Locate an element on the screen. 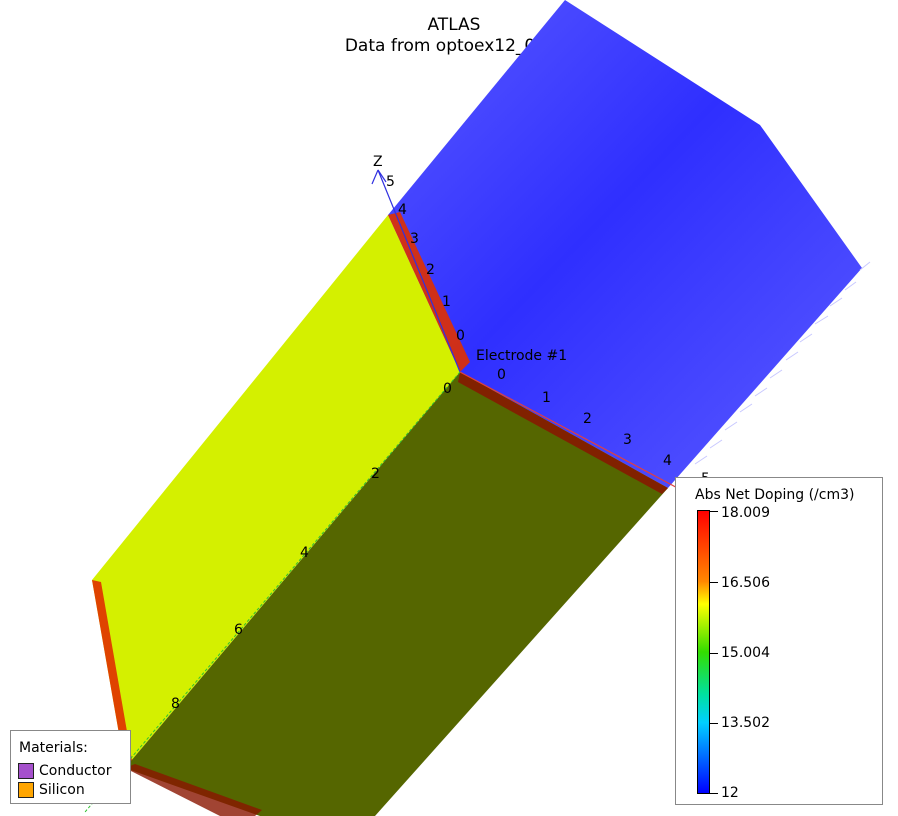  z-tick-5: 5 is located at coordinates (390, 182).